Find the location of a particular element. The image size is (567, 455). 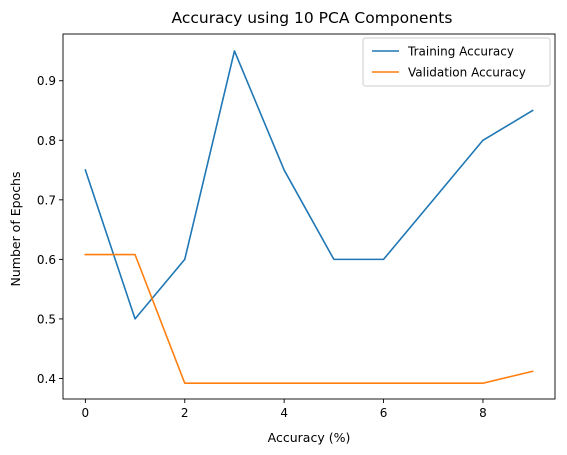

y-tick-label: 0.4 is located at coordinates (46, 379).